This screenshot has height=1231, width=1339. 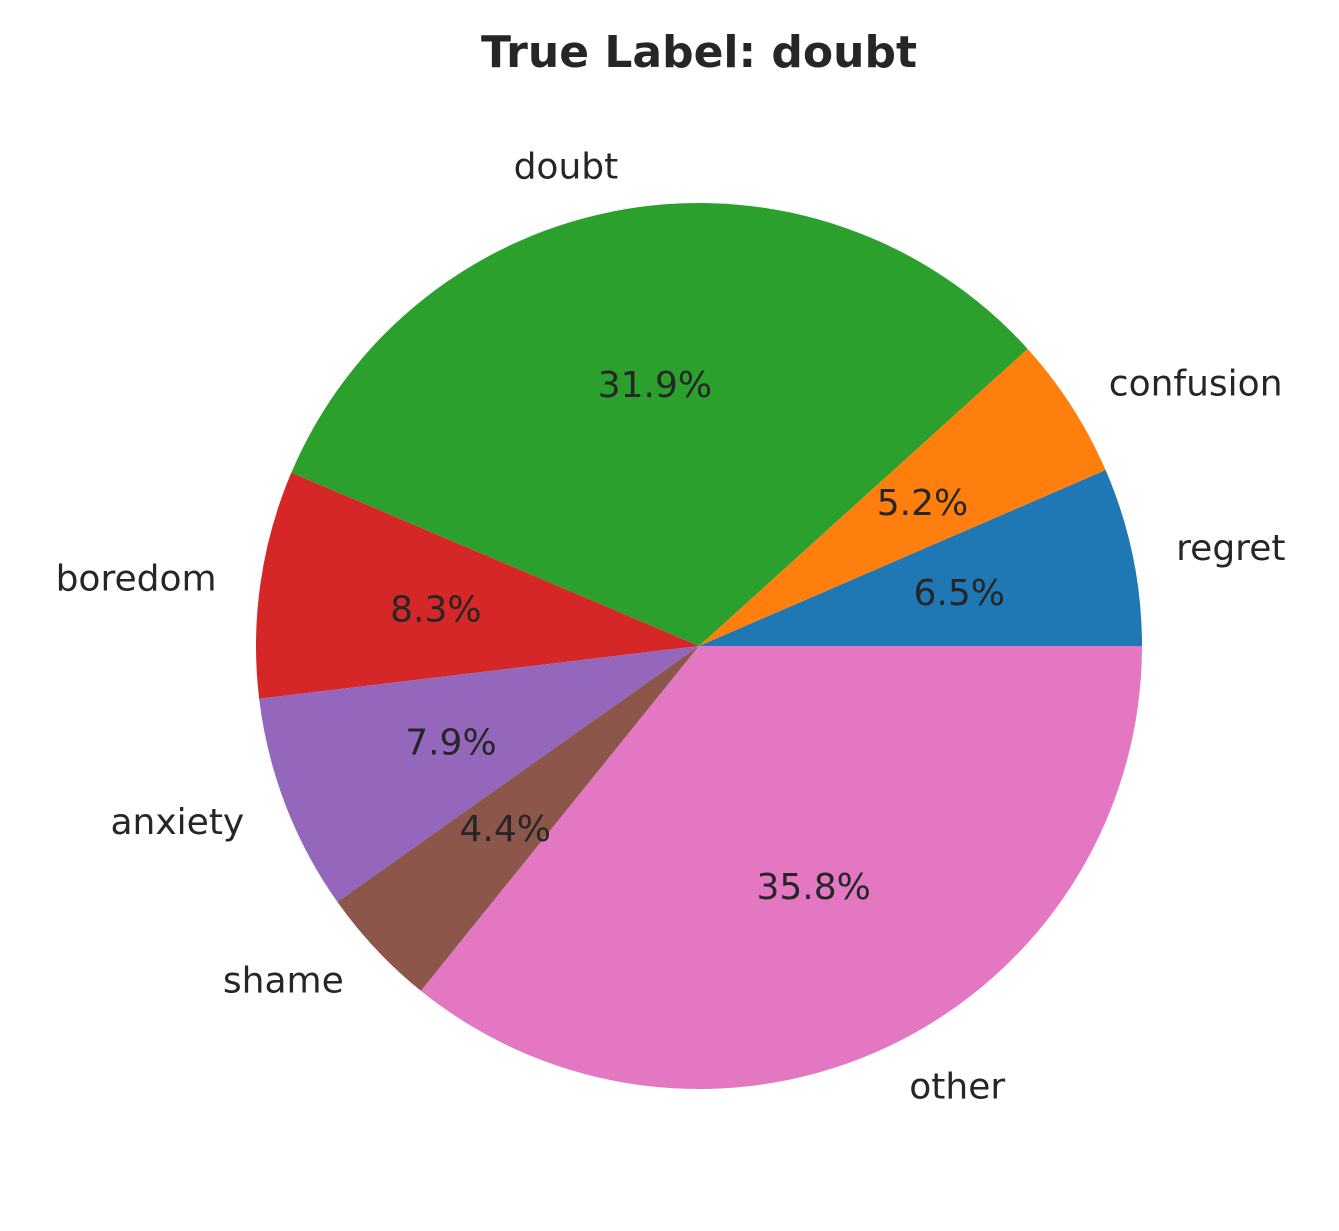 I want to click on slice-pct-regret: 6.5%, so click(x=959, y=593).